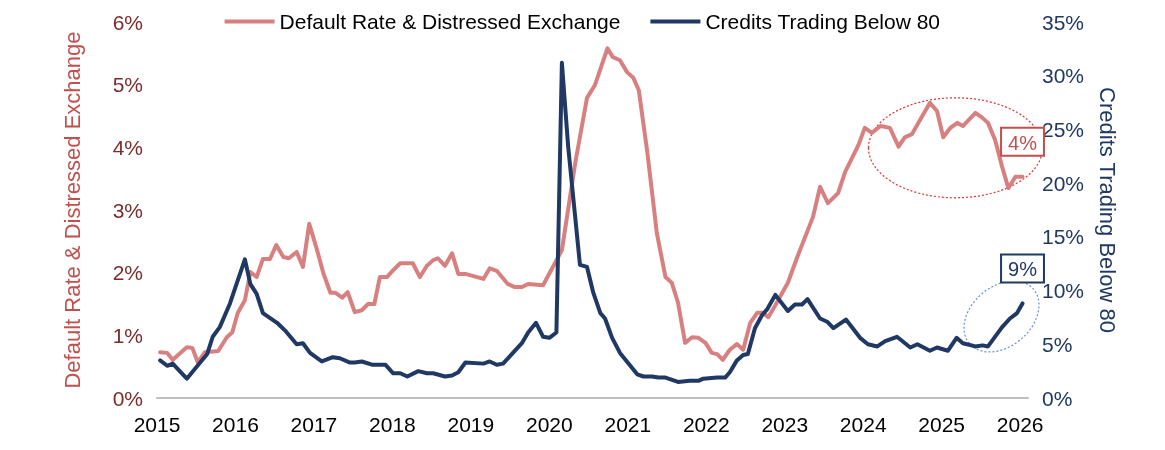  Describe the element at coordinates (127, 210) in the screenshot. I see `y-tick-label: 3%` at that location.